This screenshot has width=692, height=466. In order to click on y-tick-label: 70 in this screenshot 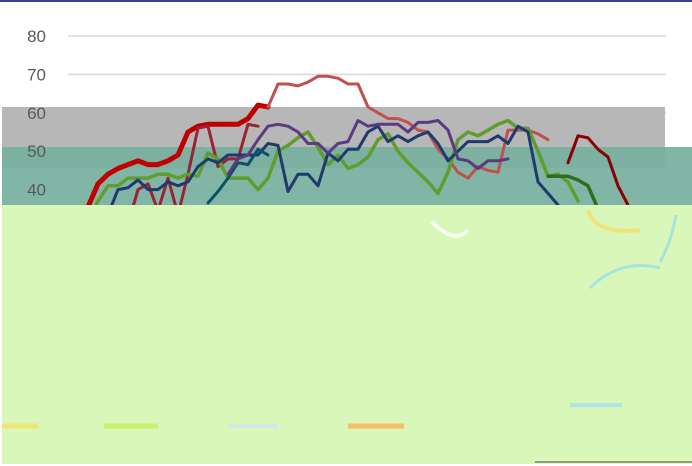, I will do `click(36, 74)`.